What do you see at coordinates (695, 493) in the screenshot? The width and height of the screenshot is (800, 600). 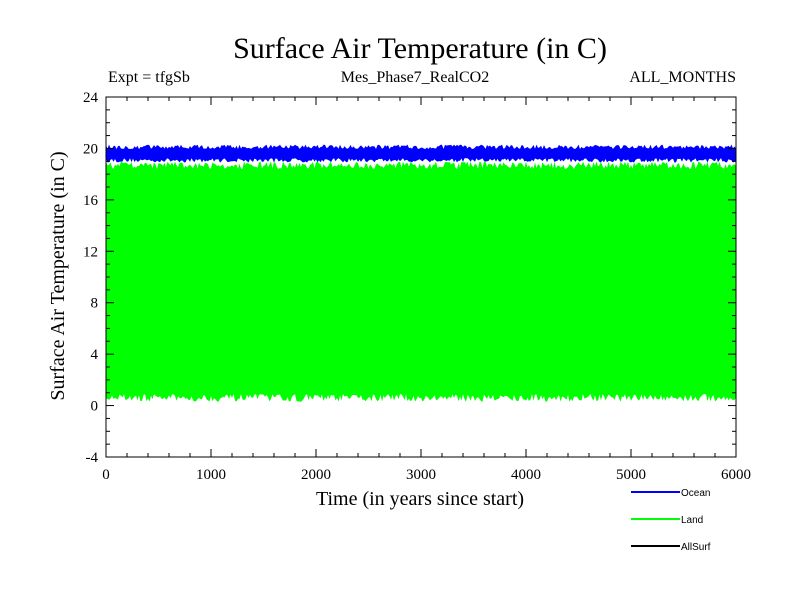 I see `legend-label-ocean: Ocean` at bounding box center [695, 493].